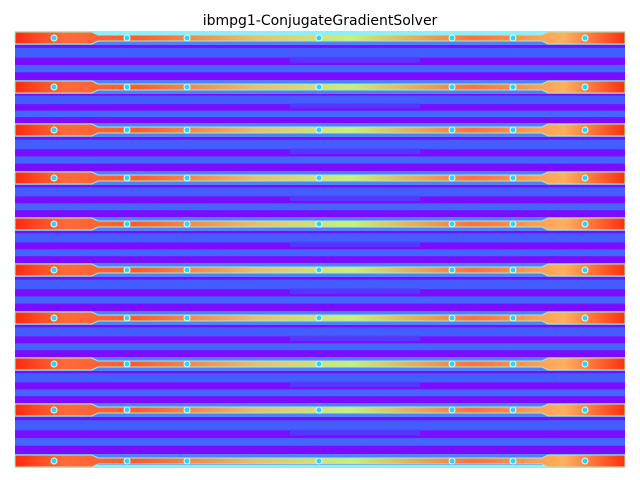 Image resolution: width=640 pixels, height=480 pixels. What do you see at coordinates (320, 21) in the screenshot?
I see `chart-title: ibmpg1-ConjugateGradientSolver` at bounding box center [320, 21].